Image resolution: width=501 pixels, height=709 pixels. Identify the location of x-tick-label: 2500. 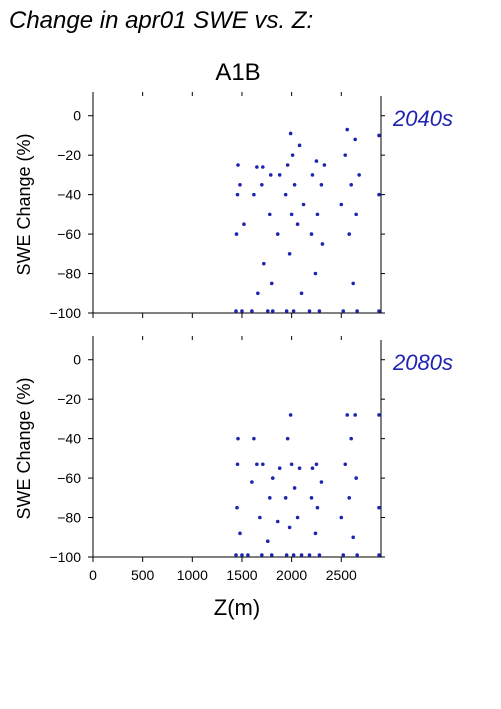
(341, 575).